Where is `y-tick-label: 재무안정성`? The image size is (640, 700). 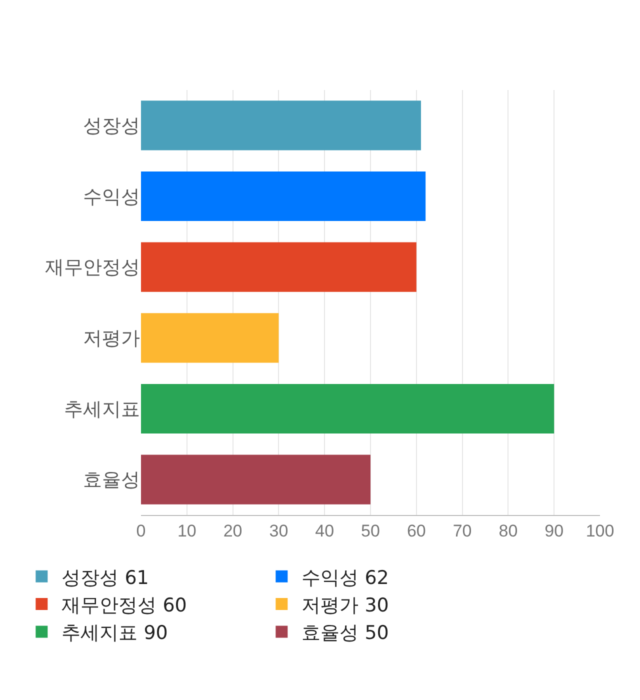
y-tick-label: 재무안정성 is located at coordinates (92, 267).